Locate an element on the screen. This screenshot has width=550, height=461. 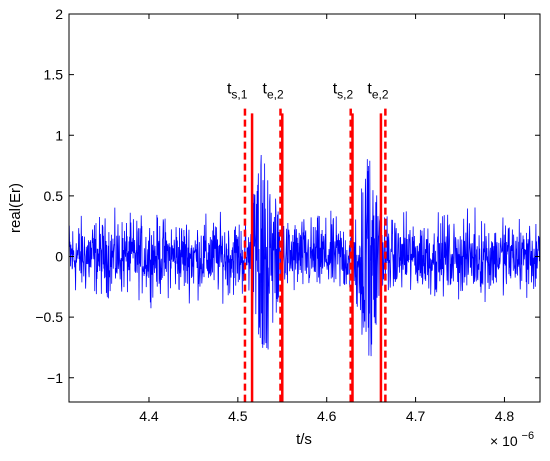
x-tick-label: 4.8 is located at coordinates (505, 416).